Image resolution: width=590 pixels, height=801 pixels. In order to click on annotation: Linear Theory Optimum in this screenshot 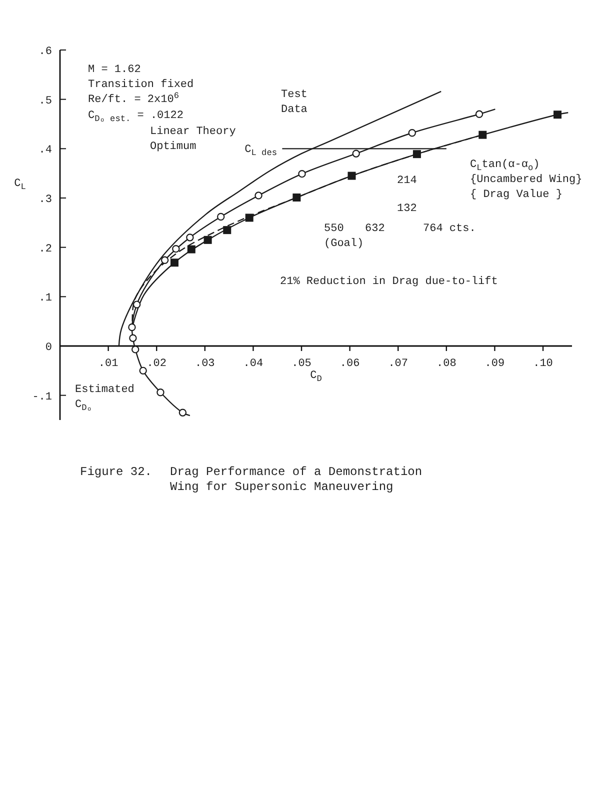, I will do `click(193, 139)`.